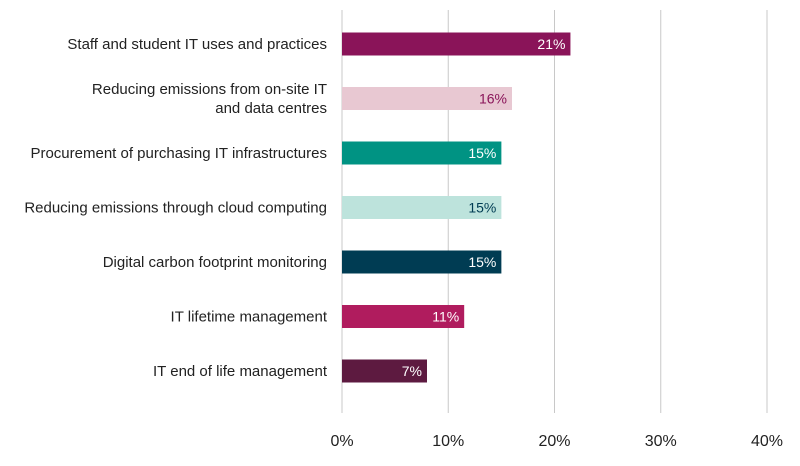  What do you see at coordinates (661, 441) in the screenshot?
I see `x-tick-label-3: 30%` at bounding box center [661, 441].